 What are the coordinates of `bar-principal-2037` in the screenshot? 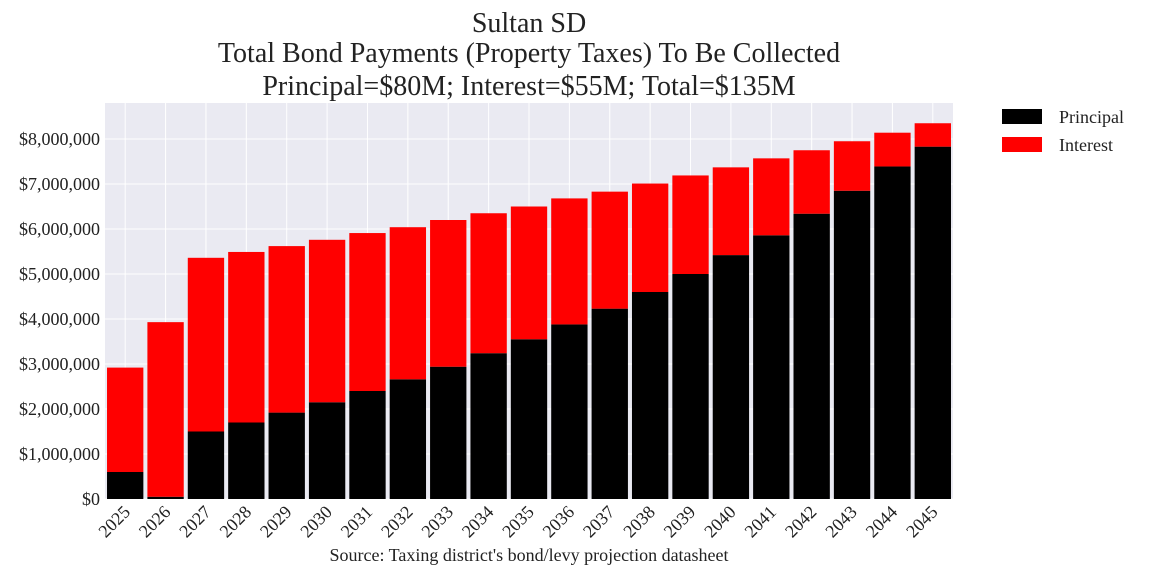 It's located at (609, 403).